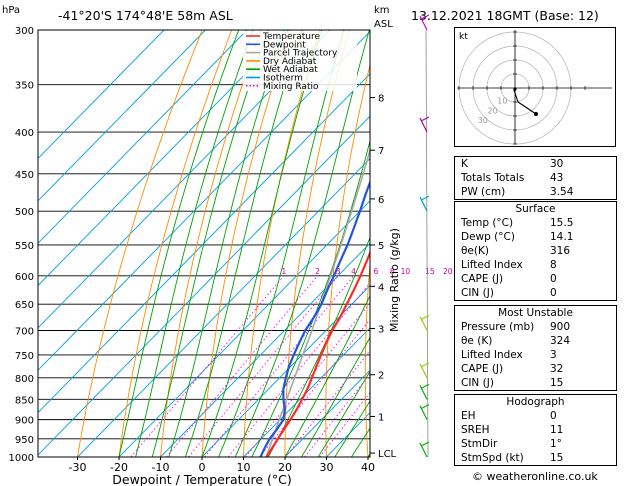  Describe the element at coordinates (536, 114) in the screenshot. I see `hodograph-end-point` at that location.